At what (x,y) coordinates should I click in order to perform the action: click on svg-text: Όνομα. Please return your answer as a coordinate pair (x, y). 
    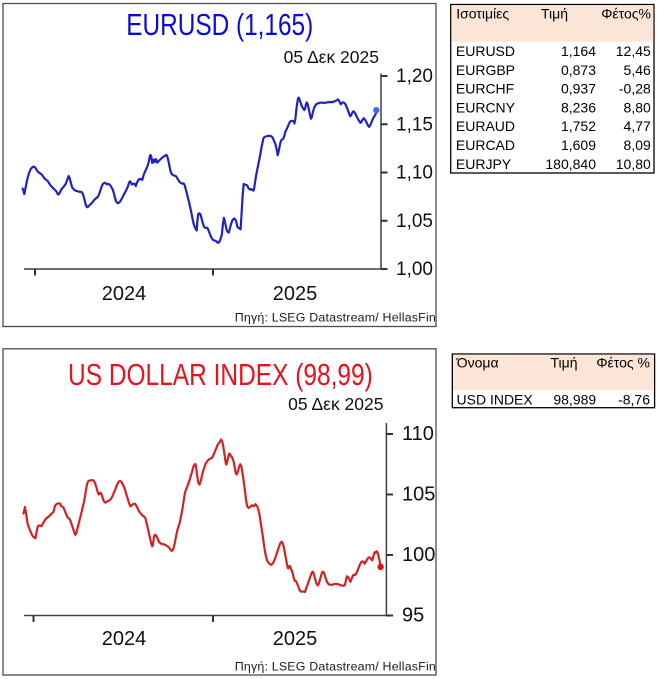
    Looking at the image, I should click on (477, 362).